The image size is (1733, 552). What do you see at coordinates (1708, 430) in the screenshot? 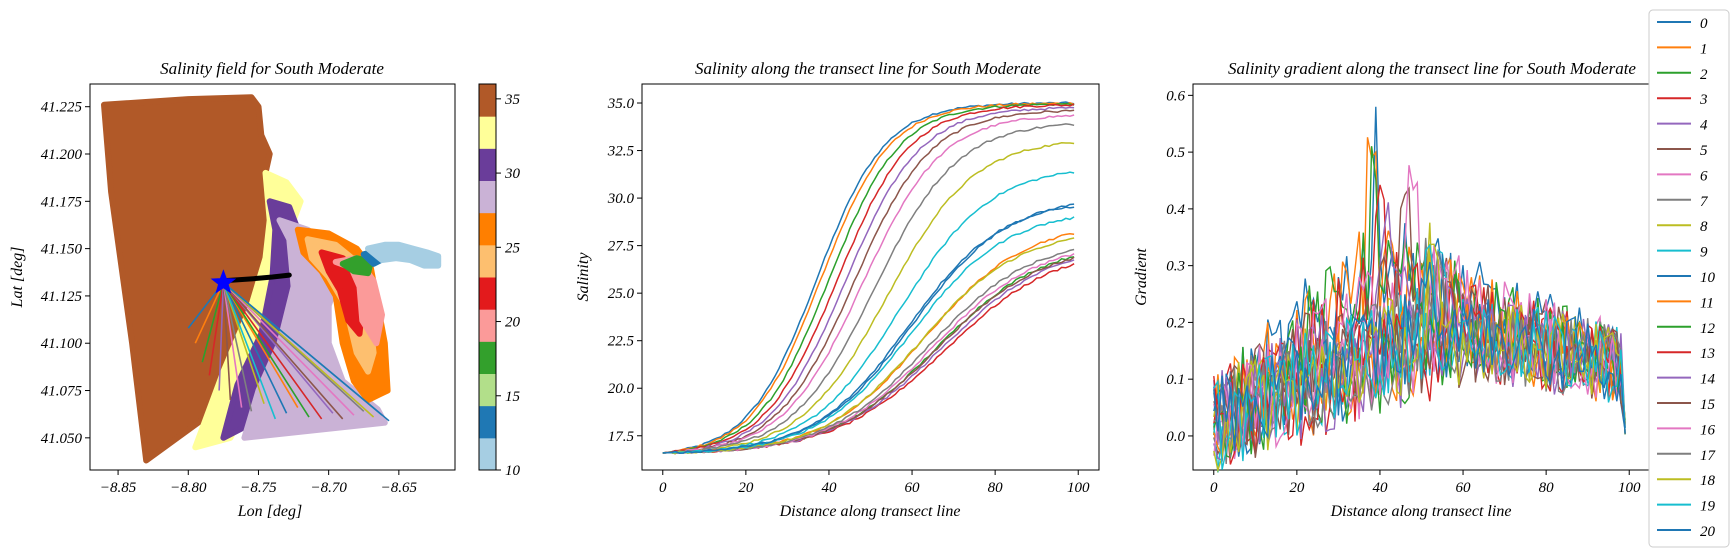
I see `legend-label-16: 16` at bounding box center [1708, 430].